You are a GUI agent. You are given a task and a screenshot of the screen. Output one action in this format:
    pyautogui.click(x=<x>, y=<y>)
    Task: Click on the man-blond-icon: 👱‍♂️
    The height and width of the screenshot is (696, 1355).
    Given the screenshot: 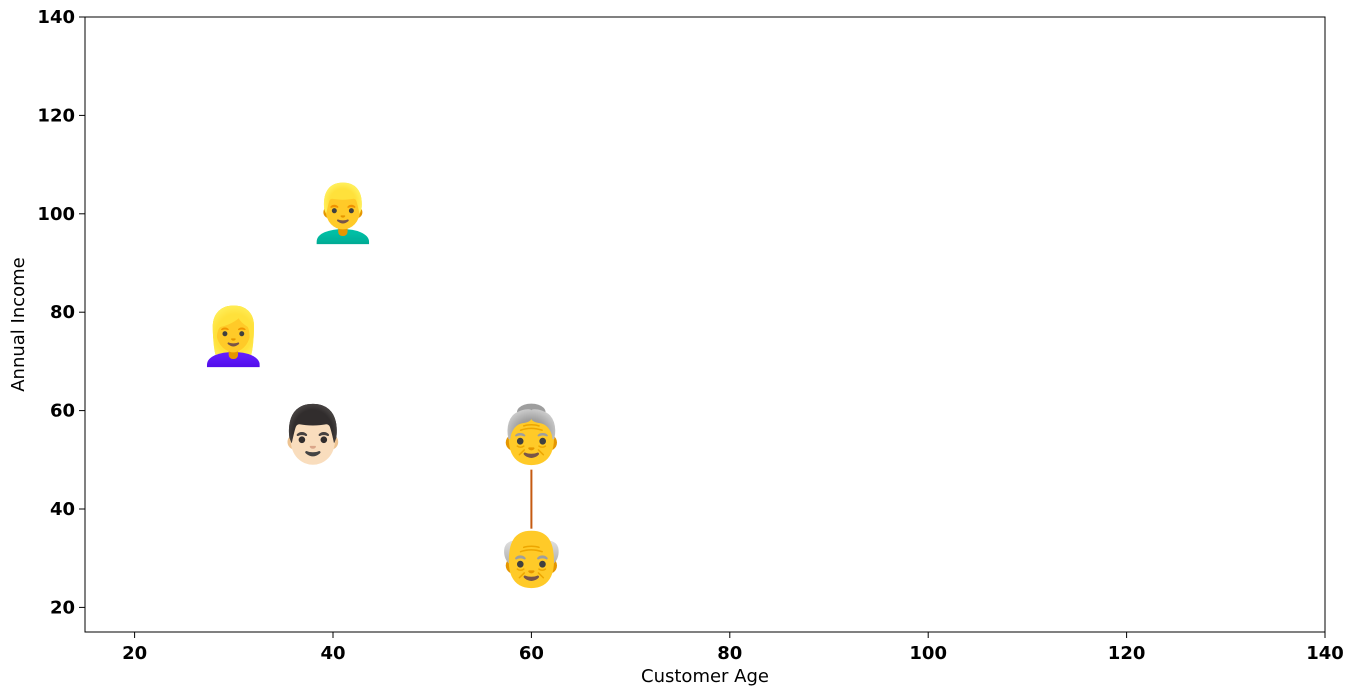 What is the action you would take?
    pyautogui.click(x=343, y=213)
    